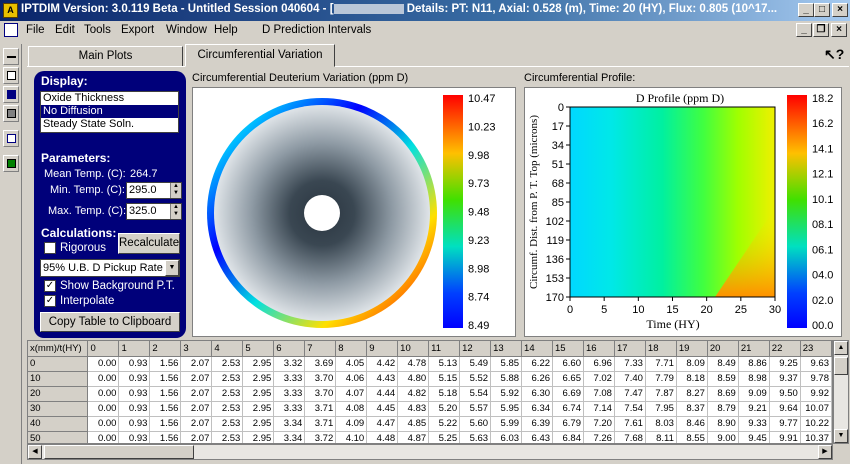 Image resolution: width=850 pixels, height=464 pixels. I want to click on rigorous-checkbox: Rigorous, so click(75, 248).